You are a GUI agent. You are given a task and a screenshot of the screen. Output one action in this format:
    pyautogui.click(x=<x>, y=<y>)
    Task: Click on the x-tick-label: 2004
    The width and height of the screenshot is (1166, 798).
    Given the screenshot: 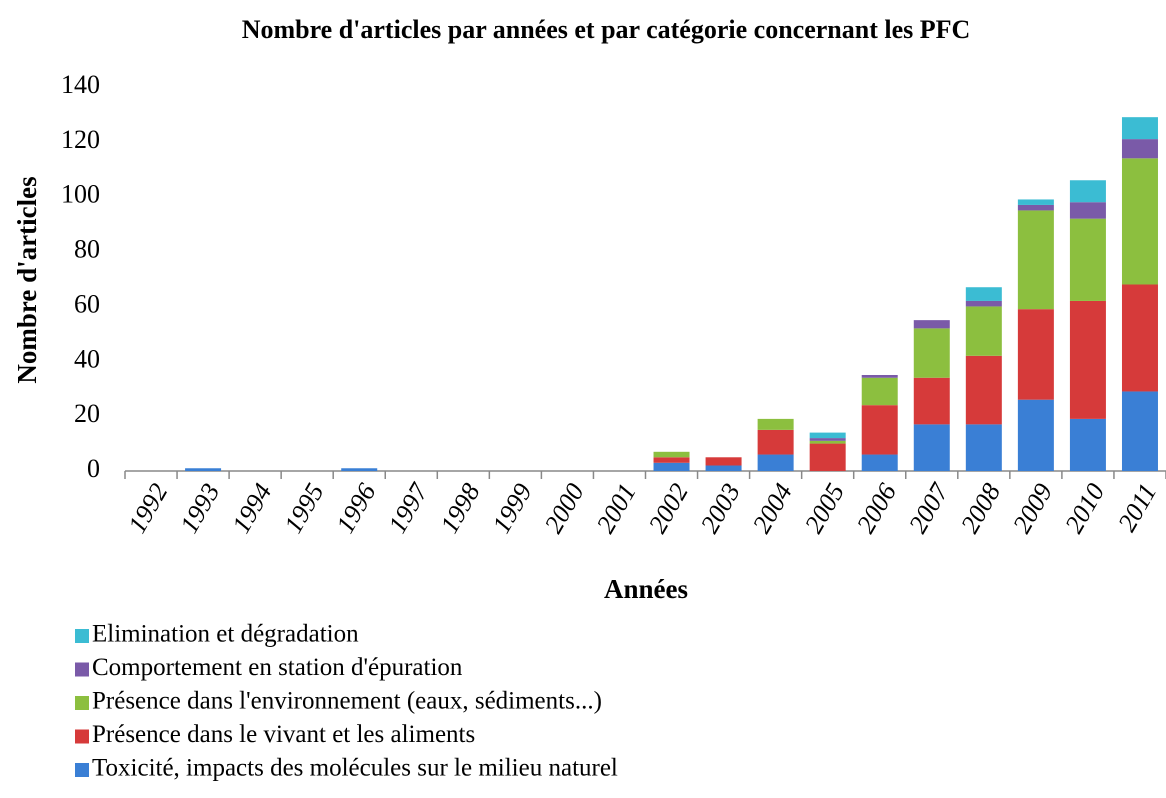 What is the action you would take?
    pyautogui.click(x=772, y=508)
    